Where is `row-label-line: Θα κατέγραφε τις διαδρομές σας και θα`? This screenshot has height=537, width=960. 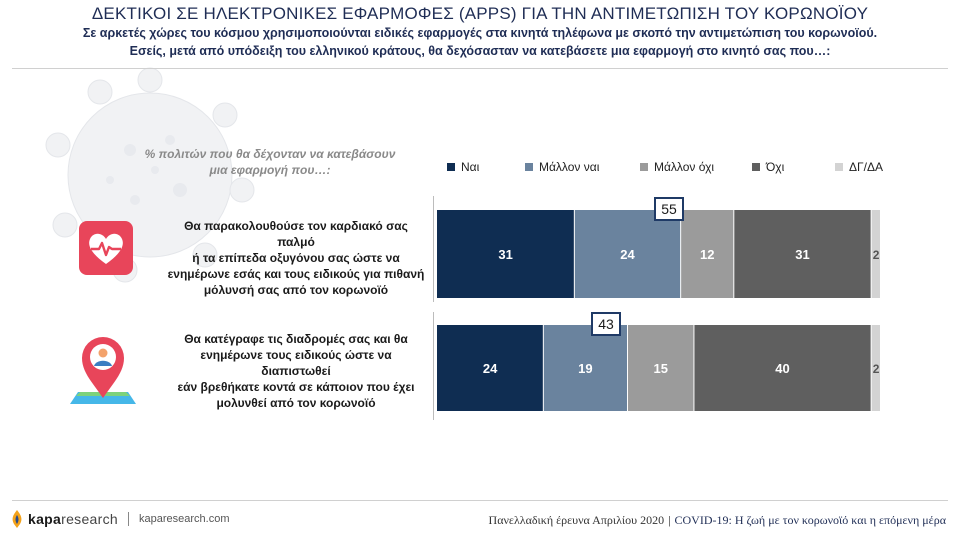
row-label-line: Θα κατέγραφε τις διαδρομές σας και θα is located at coordinates (296, 339).